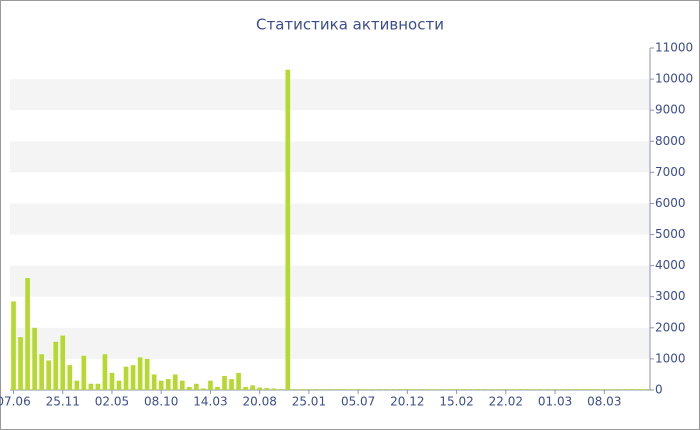 This screenshot has height=430, width=700. What do you see at coordinates (670, 296) in the screenshot?
I see `y-tick-label: 3000` at bounding box center [670, 296].